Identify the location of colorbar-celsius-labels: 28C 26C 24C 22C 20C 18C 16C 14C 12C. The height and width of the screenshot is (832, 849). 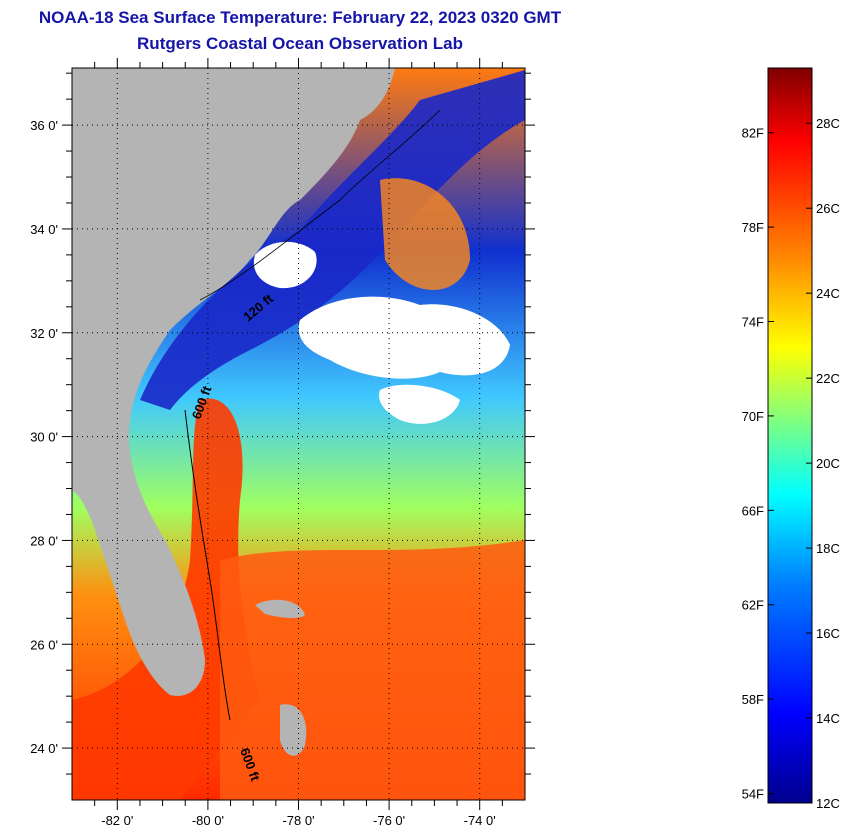
(823, 463).